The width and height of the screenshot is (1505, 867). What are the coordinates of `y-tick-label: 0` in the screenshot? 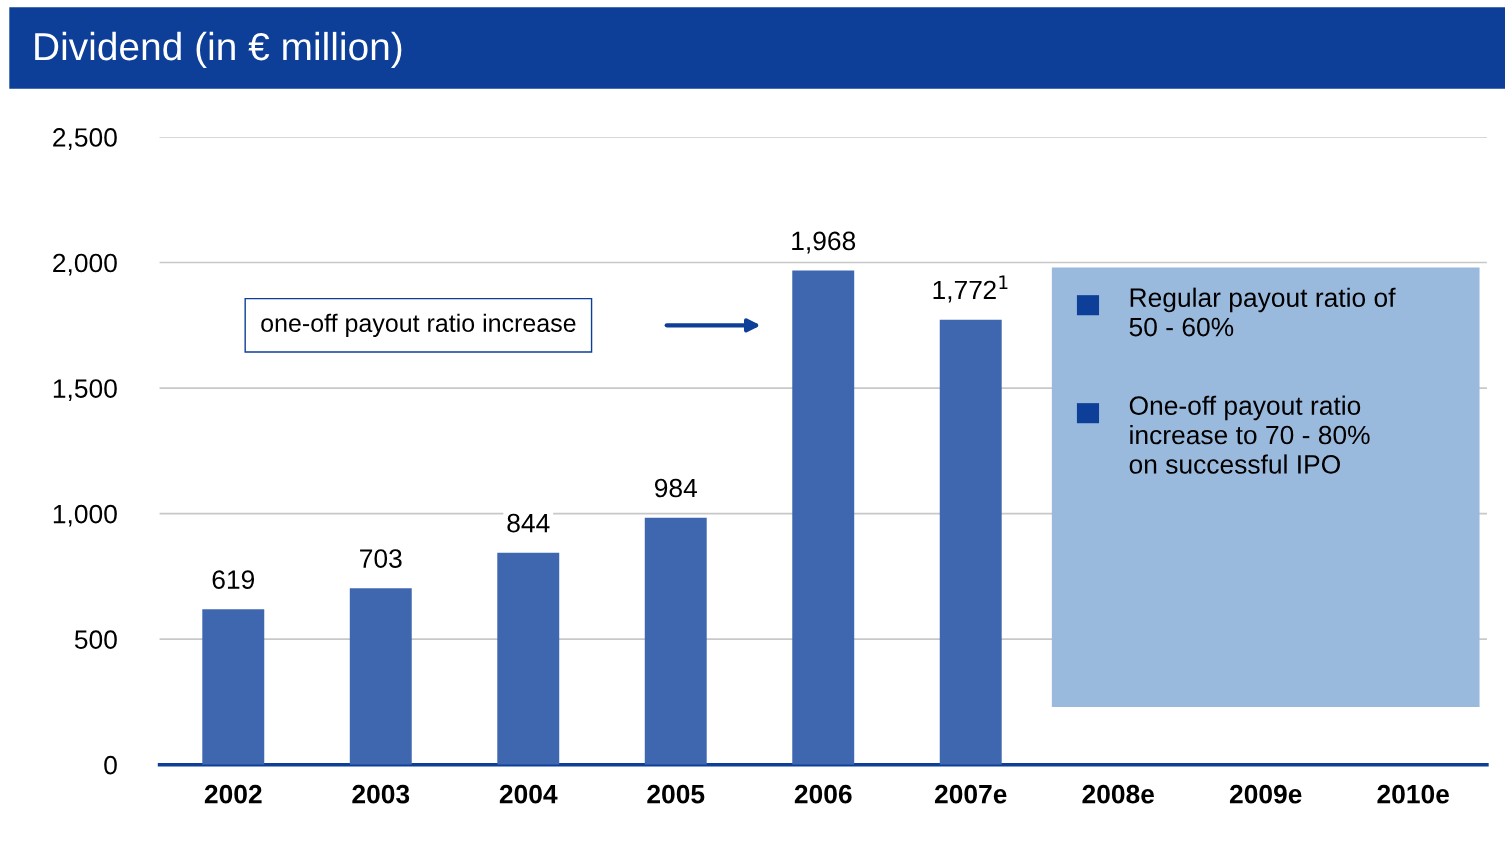 It's located at (110, 765).